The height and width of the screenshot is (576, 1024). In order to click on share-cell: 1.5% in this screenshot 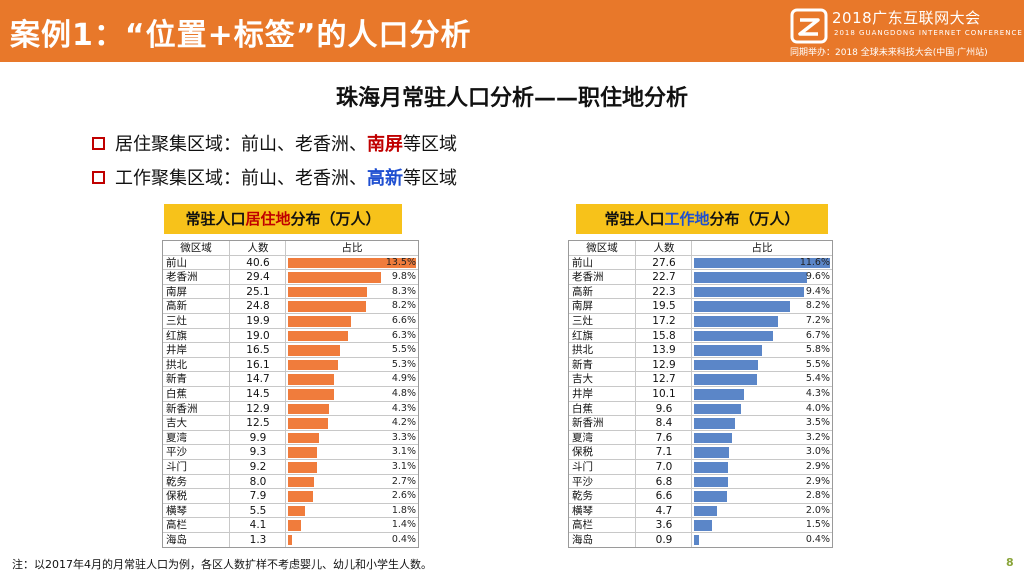, I will do `click(761, 525)`.